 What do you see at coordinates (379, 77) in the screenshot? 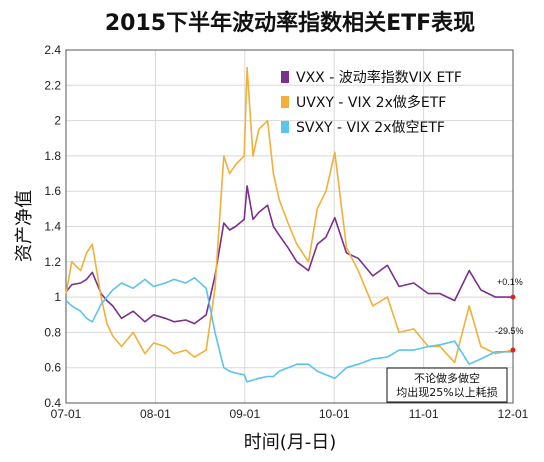
I see `legend-label-vxx: VXX - 波动率指数VIX ETF` at bounding box center [379, 77].